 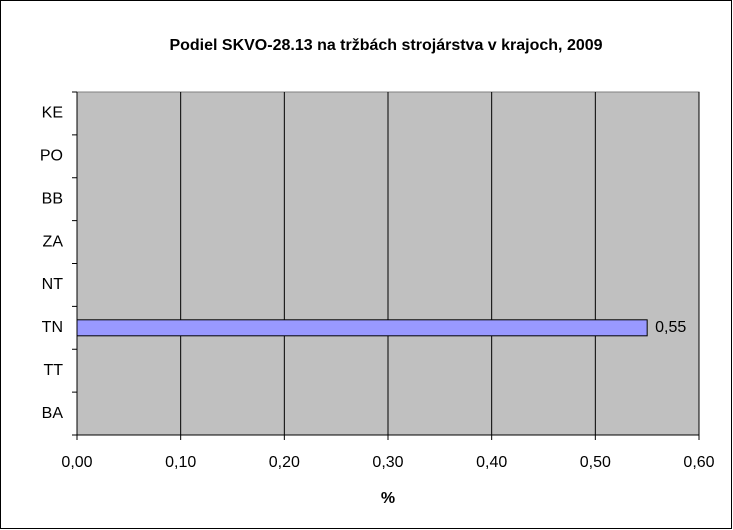 What do you see at coordinates (53, 241) in the screenshot?
I see `y-tick-label: ZA` at bounding box center [53, 241].